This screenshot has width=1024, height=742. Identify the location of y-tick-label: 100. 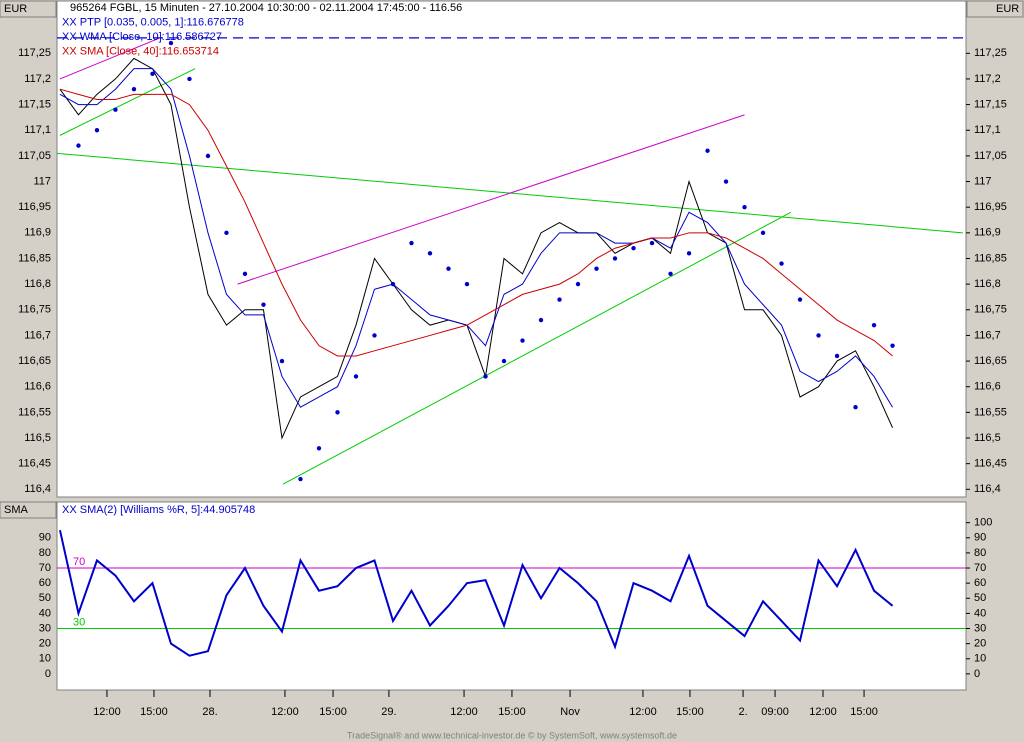
(983, 523).